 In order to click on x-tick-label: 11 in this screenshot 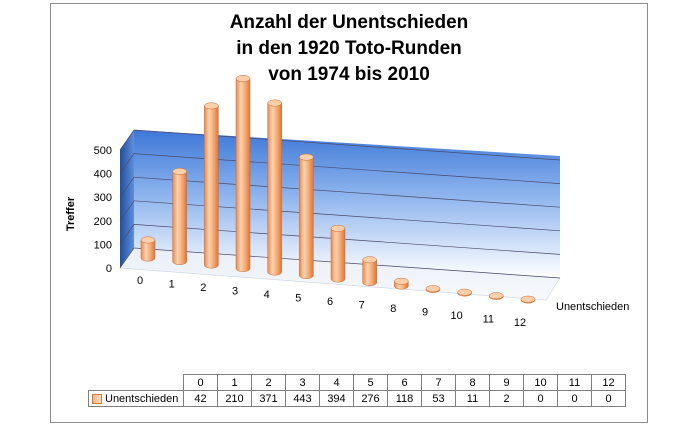, I will do `click(488, 320)`.